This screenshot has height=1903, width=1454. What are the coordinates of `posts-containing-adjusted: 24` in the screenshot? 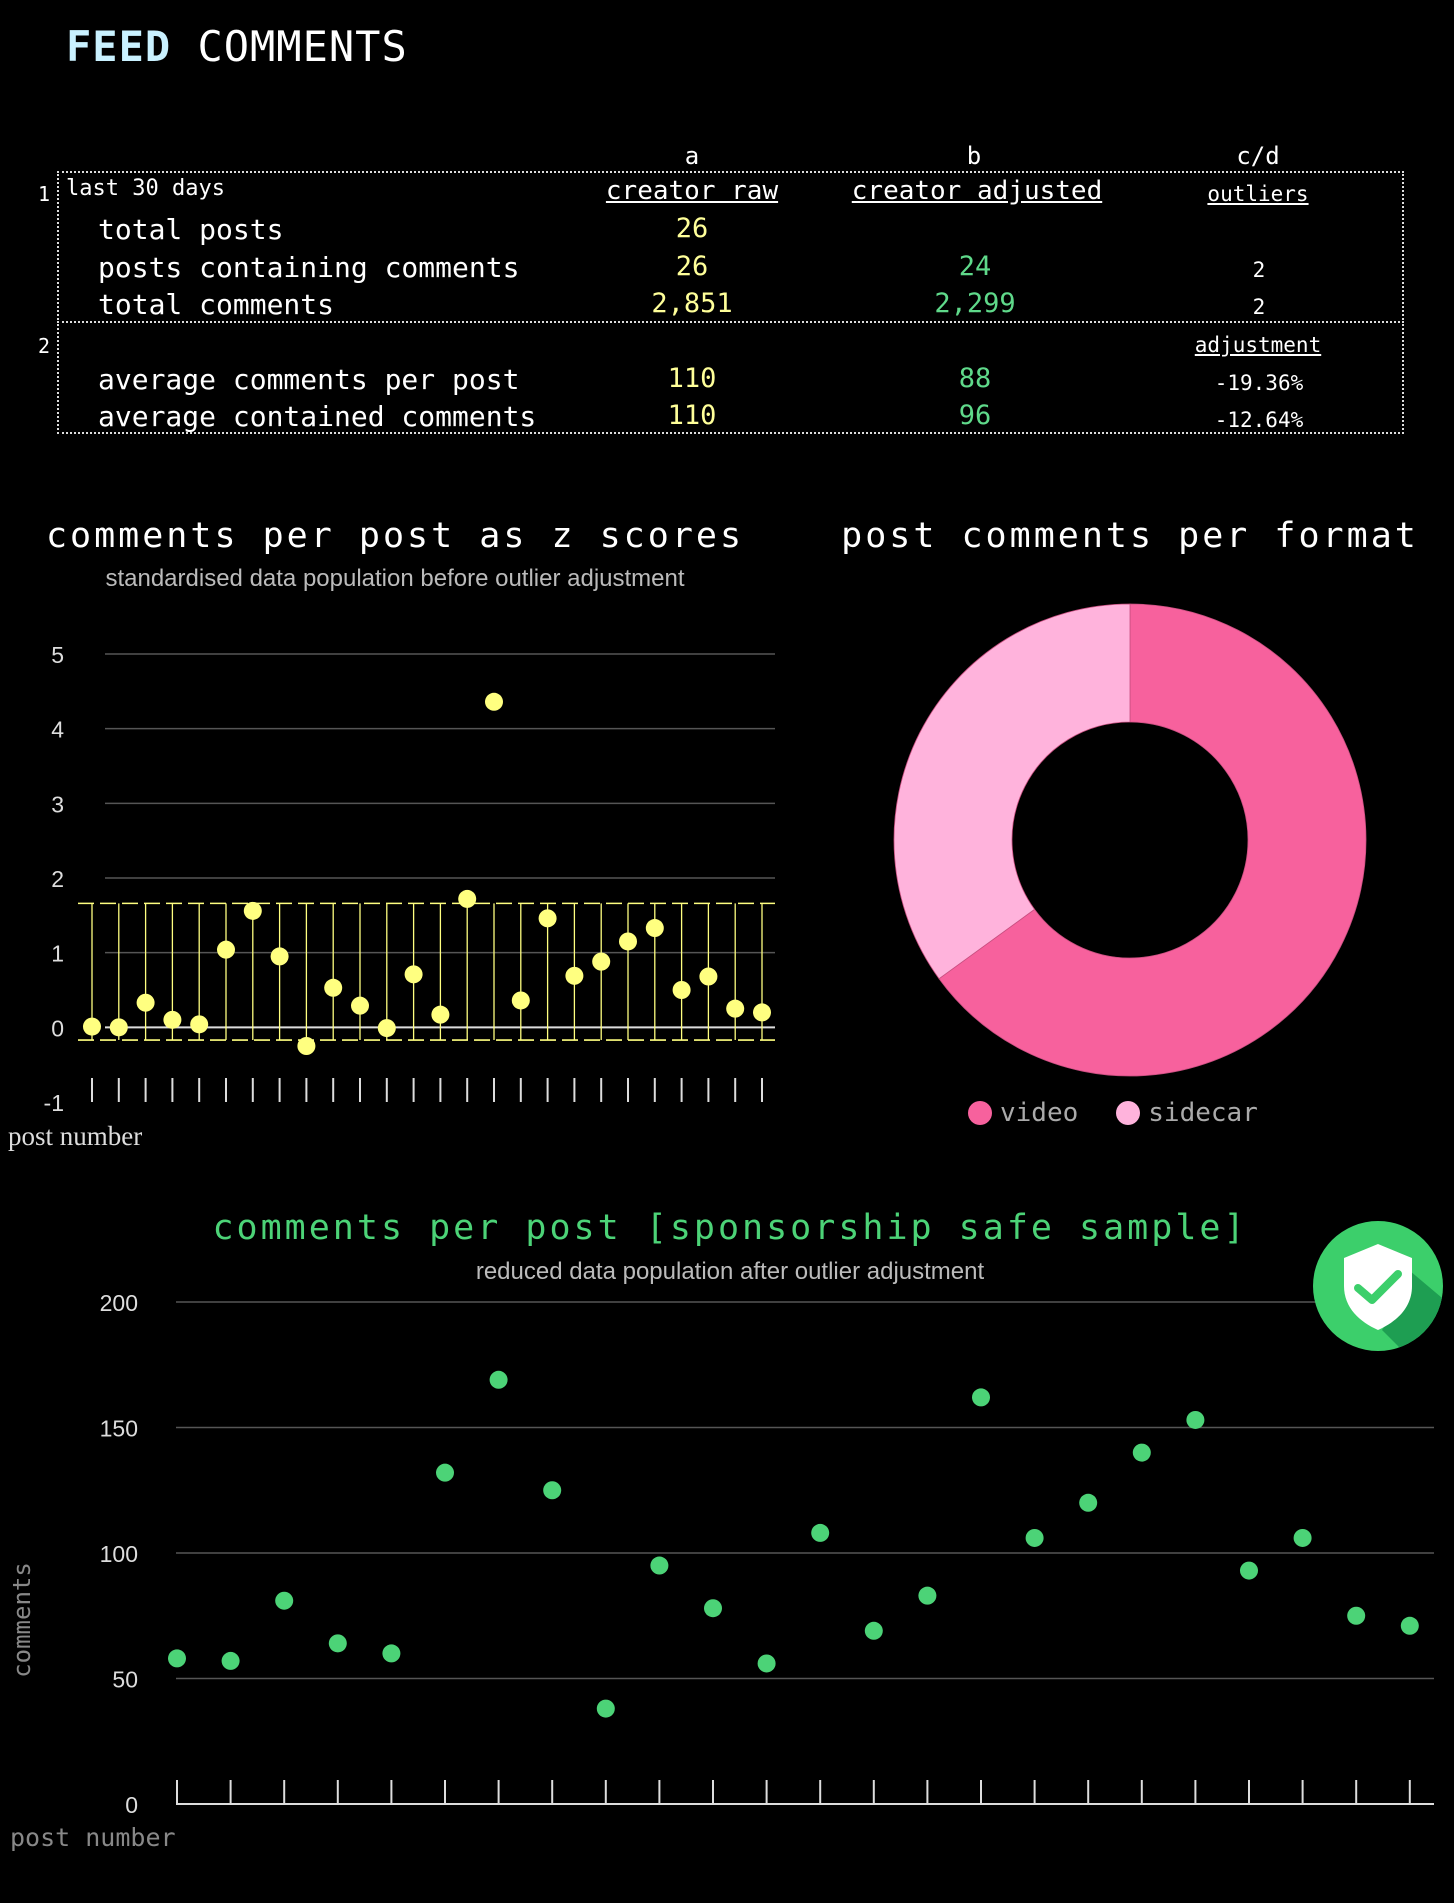 It's located at (975, 266).